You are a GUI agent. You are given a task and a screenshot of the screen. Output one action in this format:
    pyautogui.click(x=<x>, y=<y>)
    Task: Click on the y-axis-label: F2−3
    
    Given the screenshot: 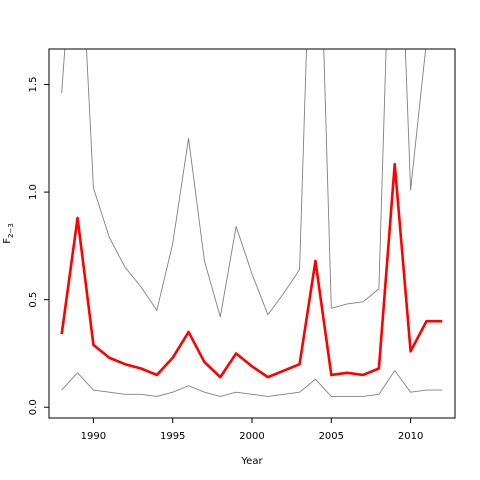 What is the action you would take?
    pyautogui.click(x=8, y=233)
    